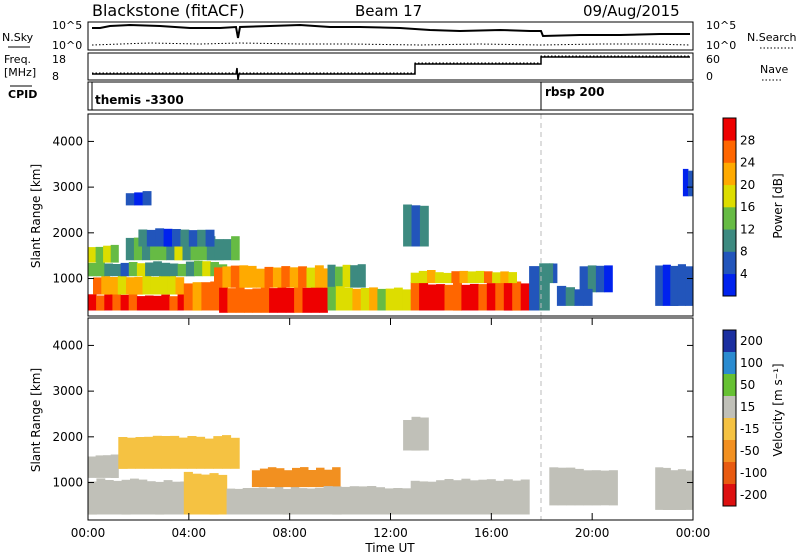 This screenshot has height=554, width=800. What do you see at coordinates (67, 391) in the screenshot?
I see `y-tick-label: 3000` at bounding box center [67, 391].